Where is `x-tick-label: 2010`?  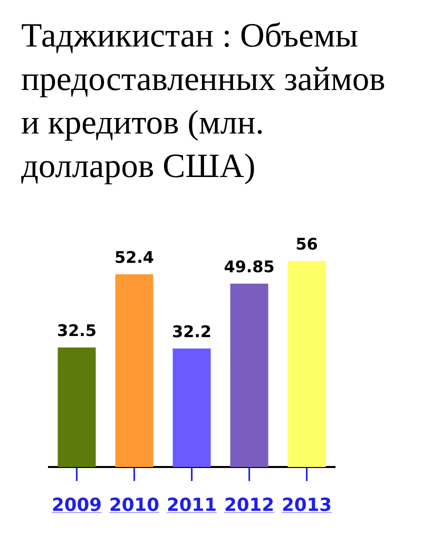 x-tick-label: 2010 is located at coordinates (134, 505).